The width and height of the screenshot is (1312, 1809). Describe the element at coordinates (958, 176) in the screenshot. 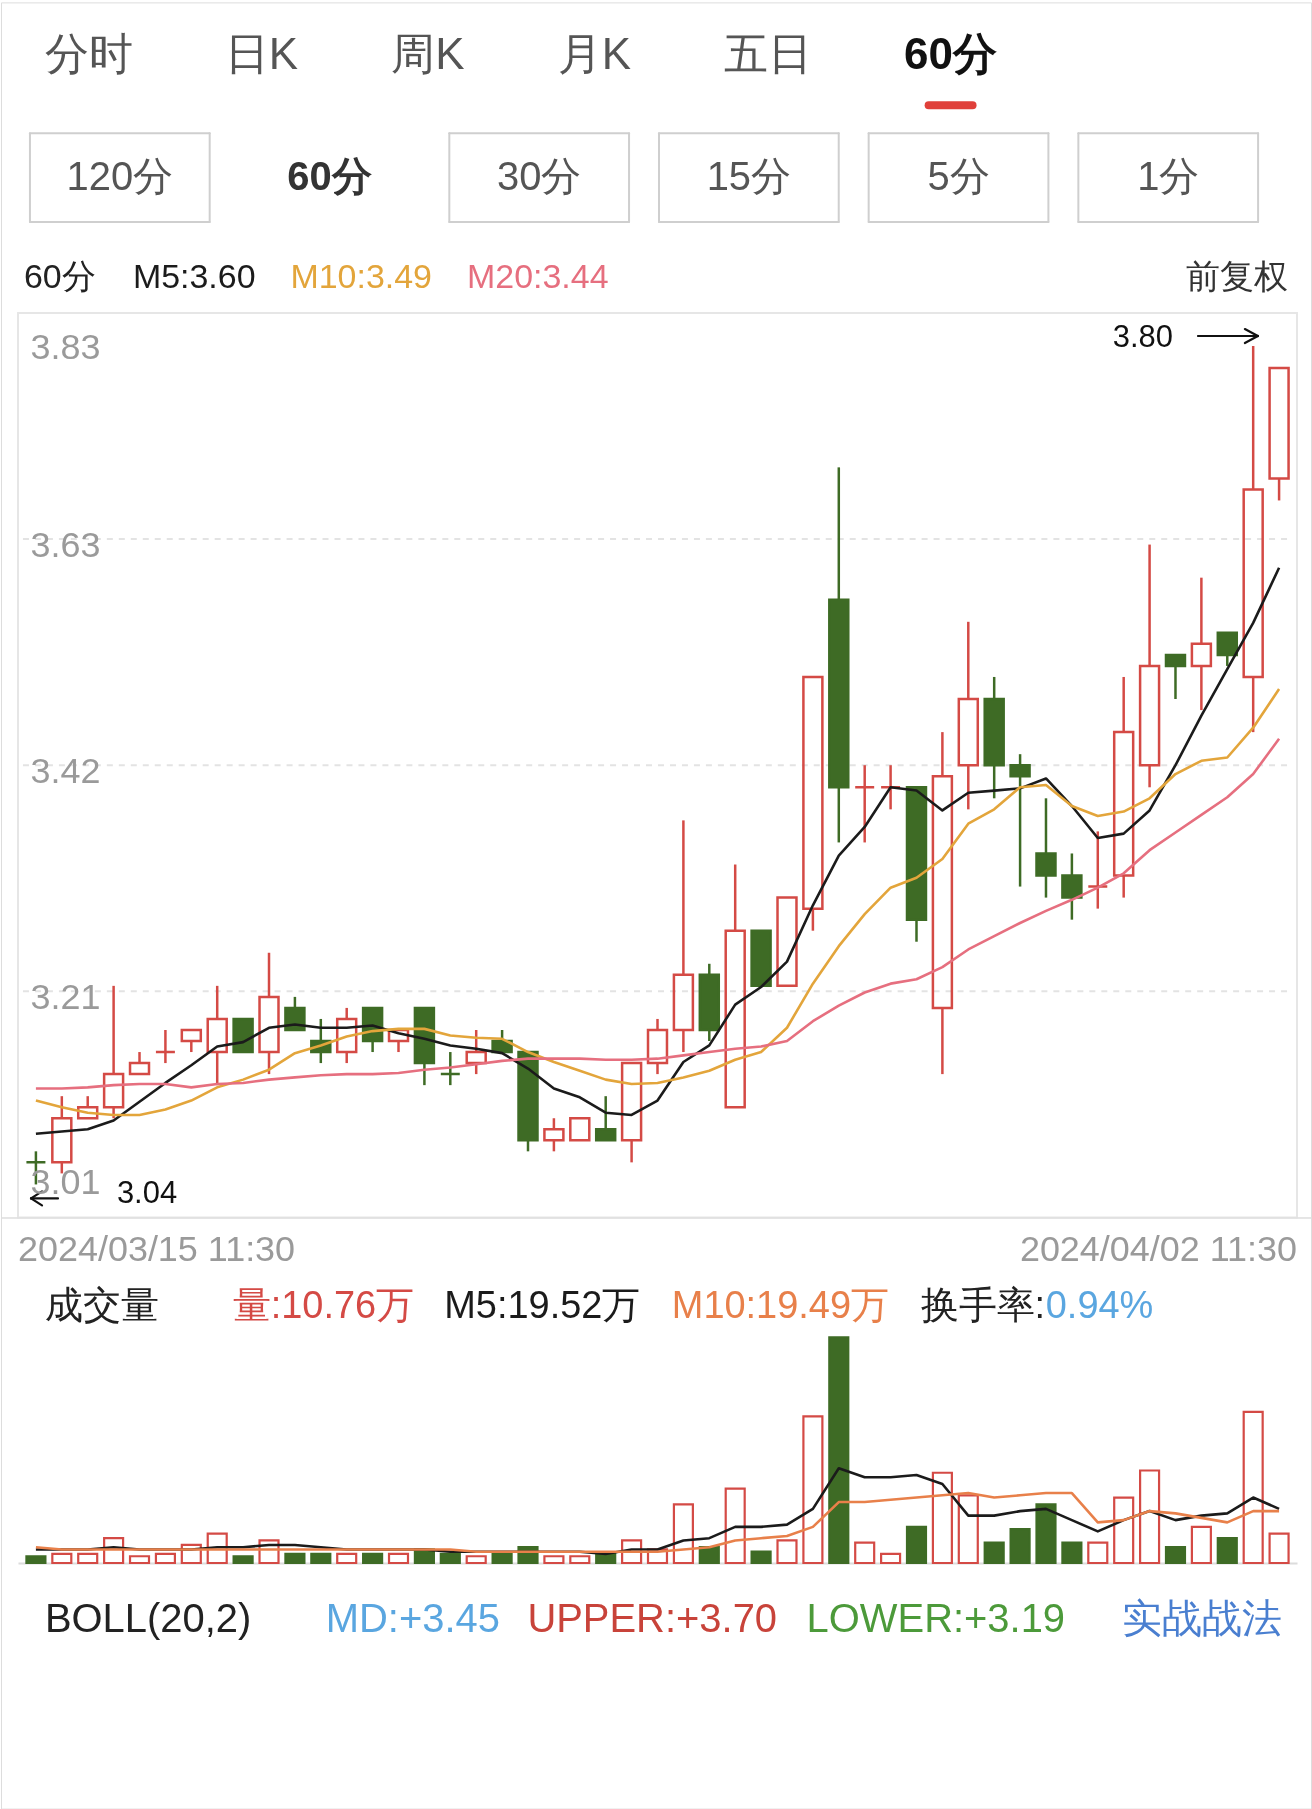

I see `text: 5分` at that location.